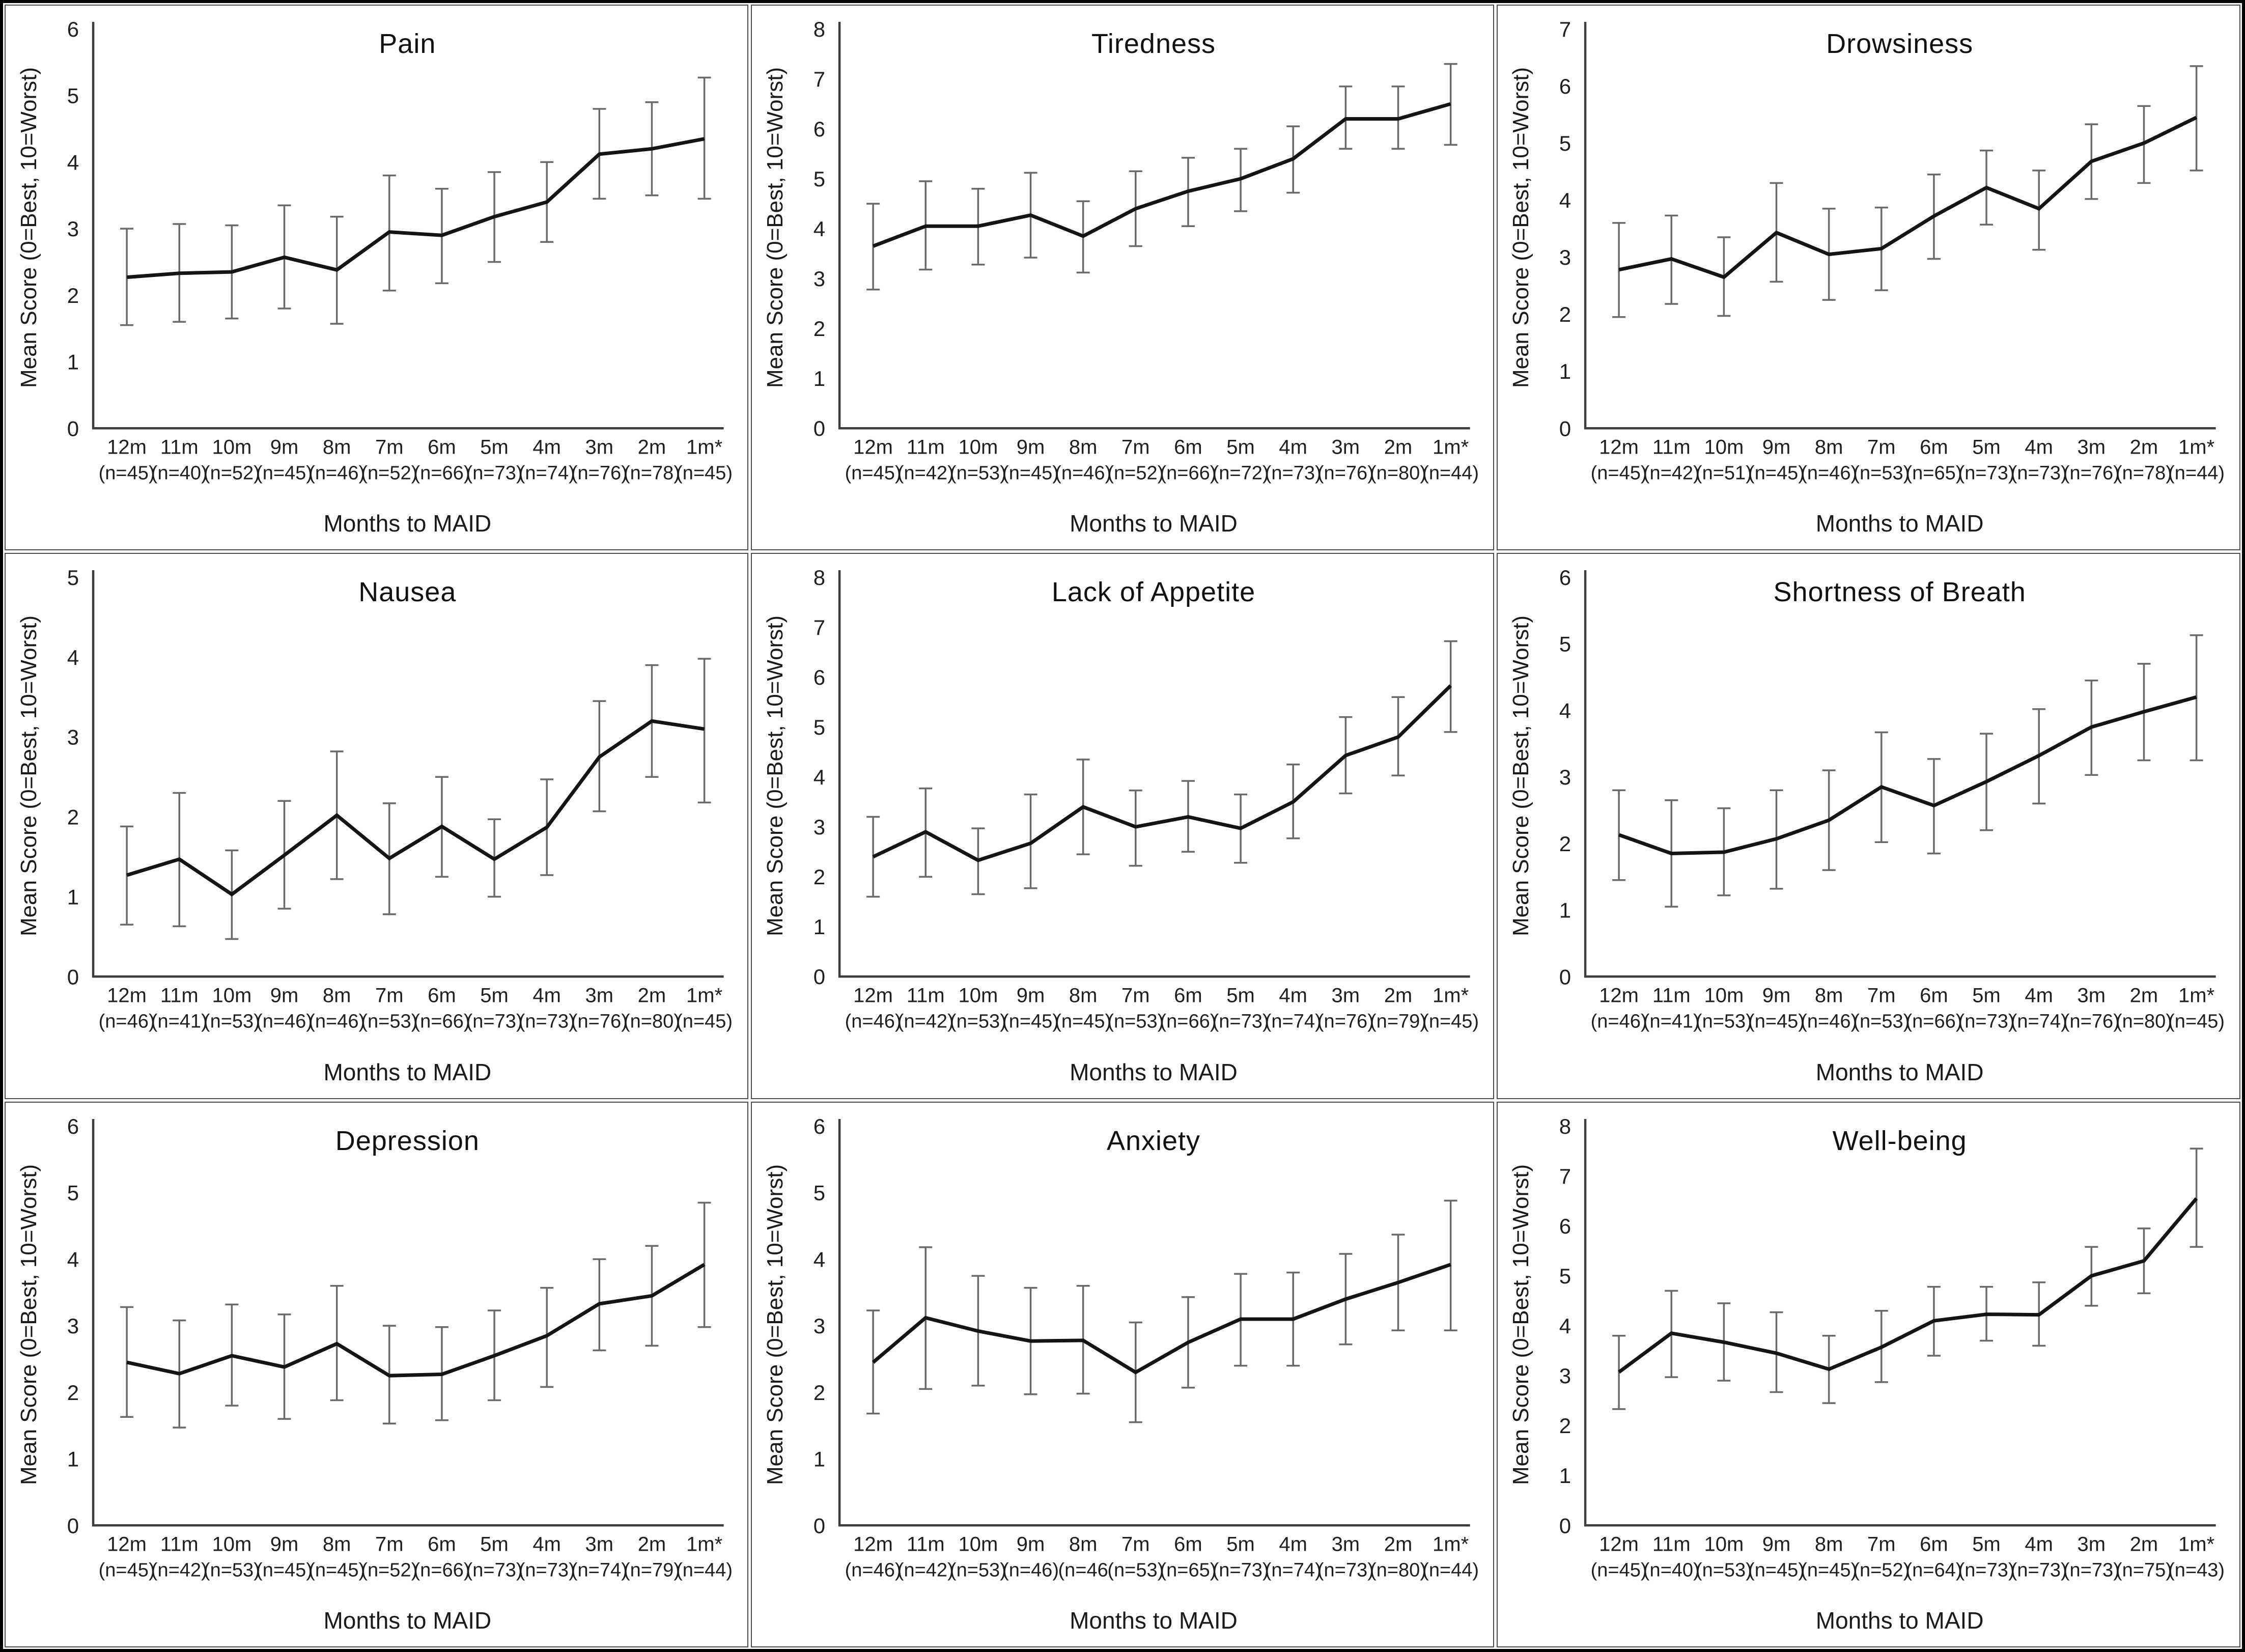  What do you see at coordinates (925, 1570) in the screenshot?
I see `n-count-label: (n=42)` at bounding box center [925, 1570].